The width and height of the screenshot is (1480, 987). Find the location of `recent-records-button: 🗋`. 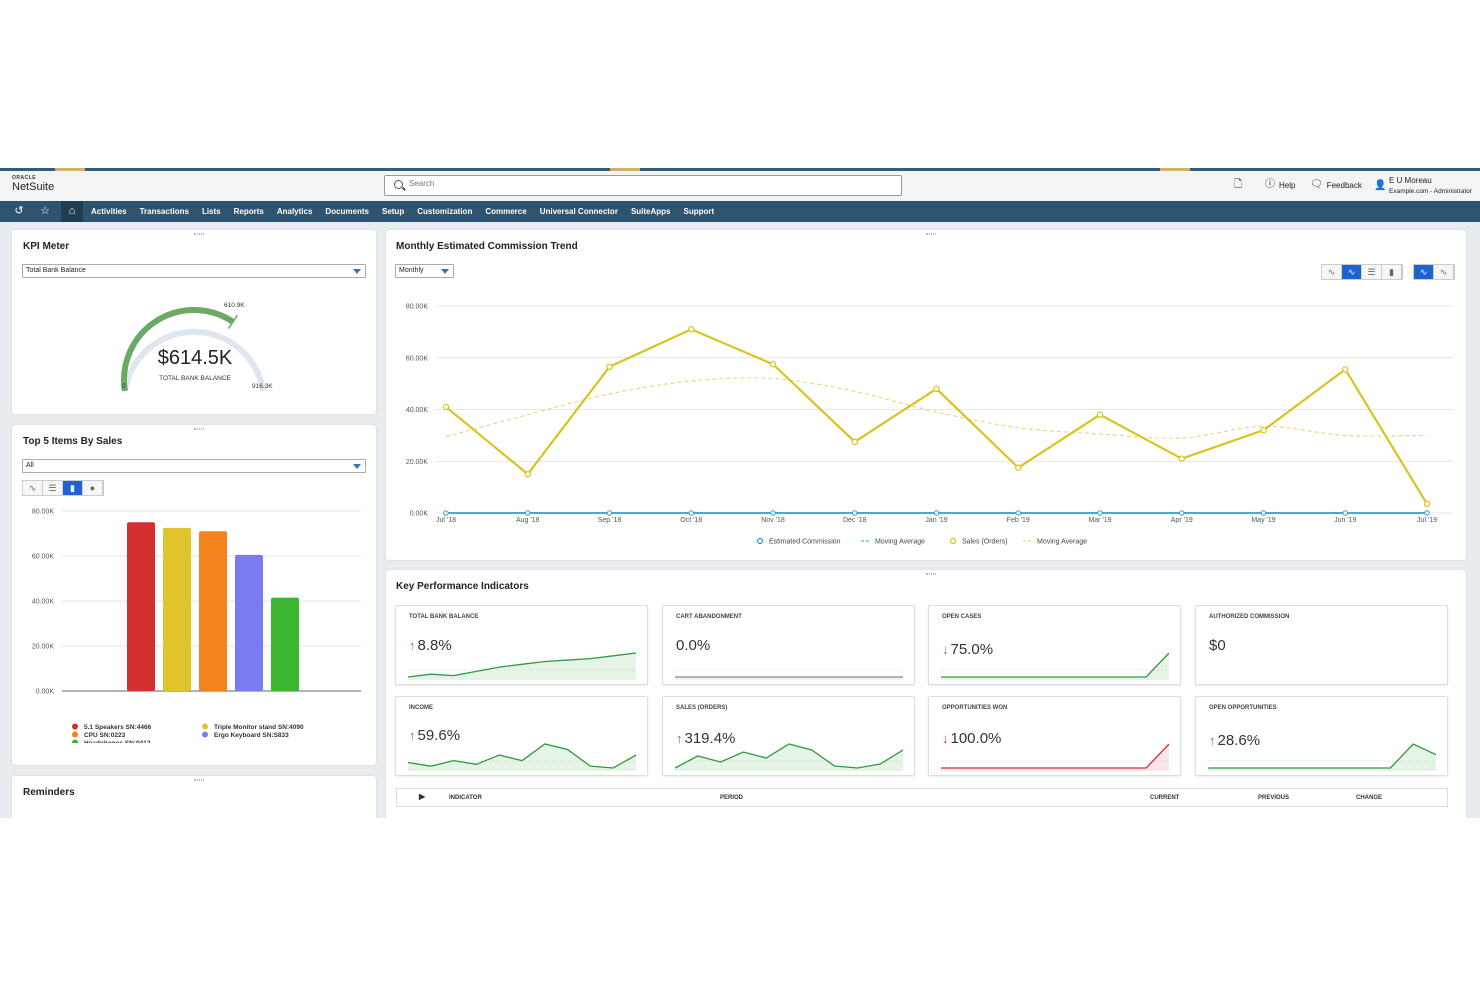

recent-records-button: 🗋 is located at coordinates (1238, 185).